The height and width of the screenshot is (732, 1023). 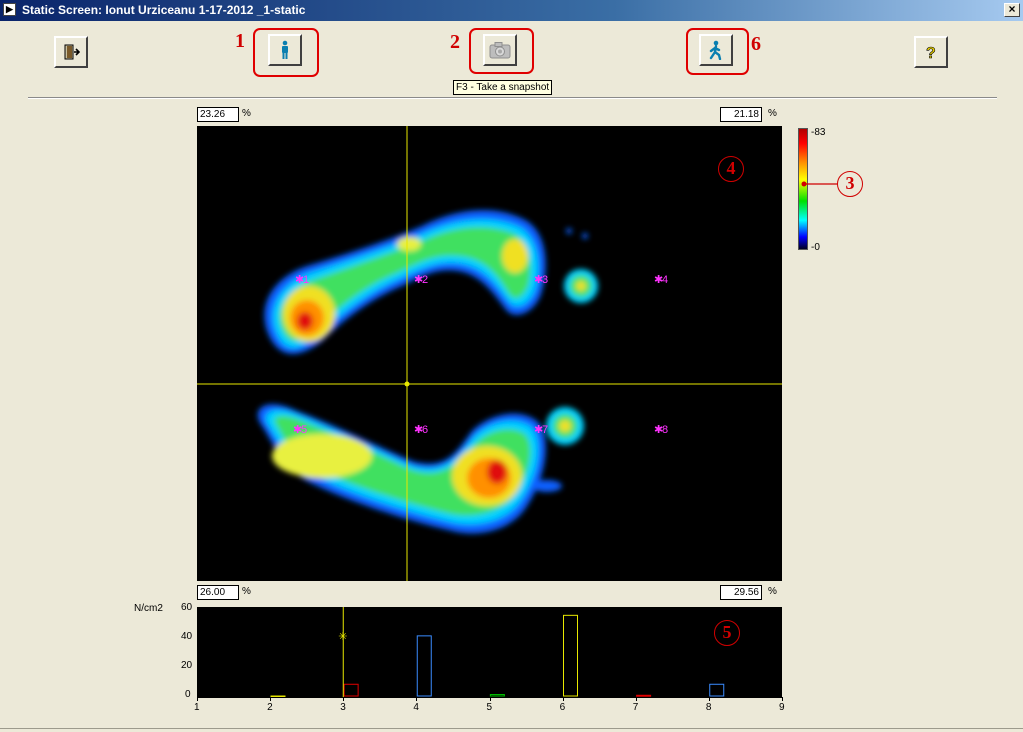 What do you see at coordinates (511, 728) in the screenshot?
I see `window-bottom-edge` at bounding box center [511, 728].